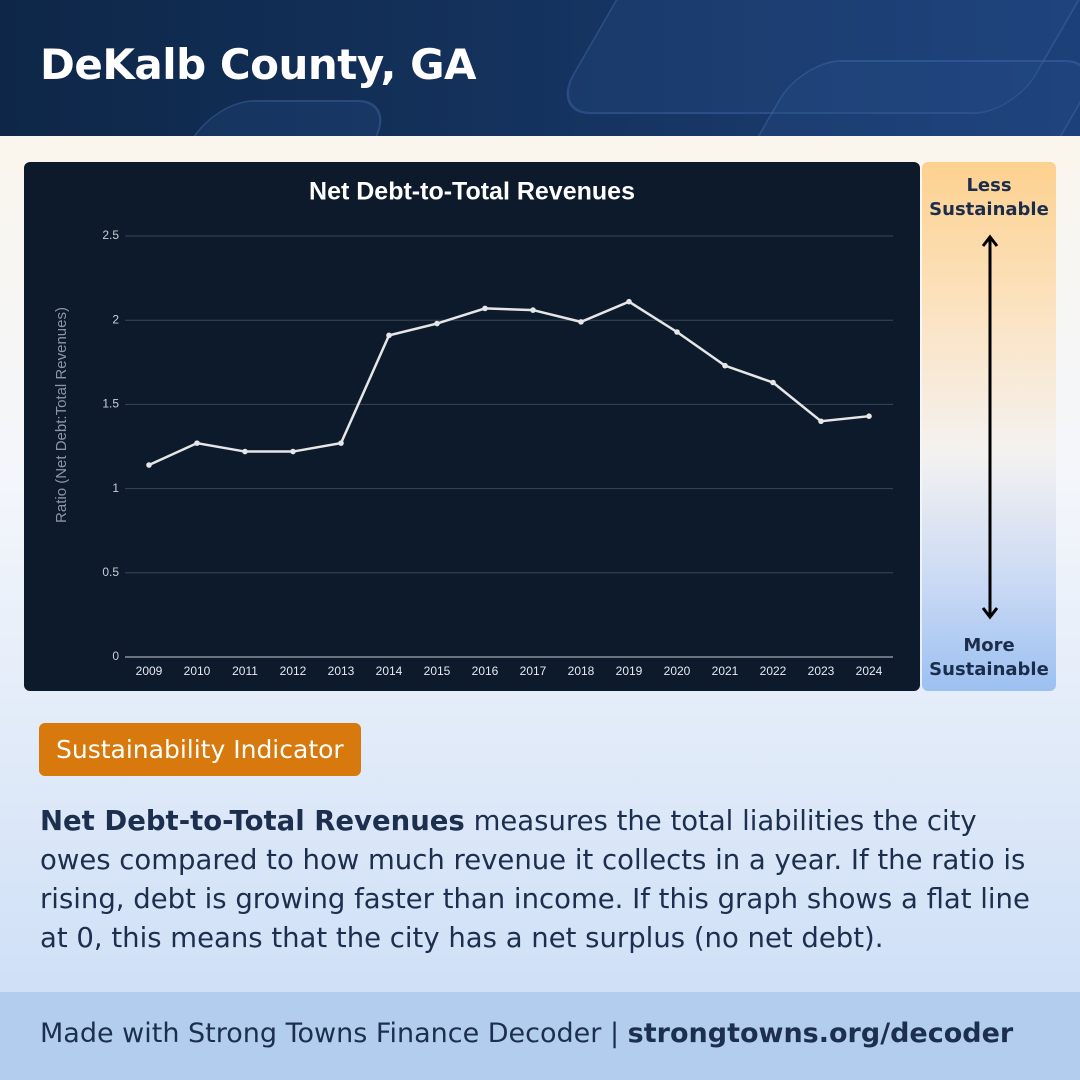  Describe the element at coordinates (61, 415) in the screenshot. I see `y-axis-label: Ratio (Net Debt:Total Revenues)` at that location.